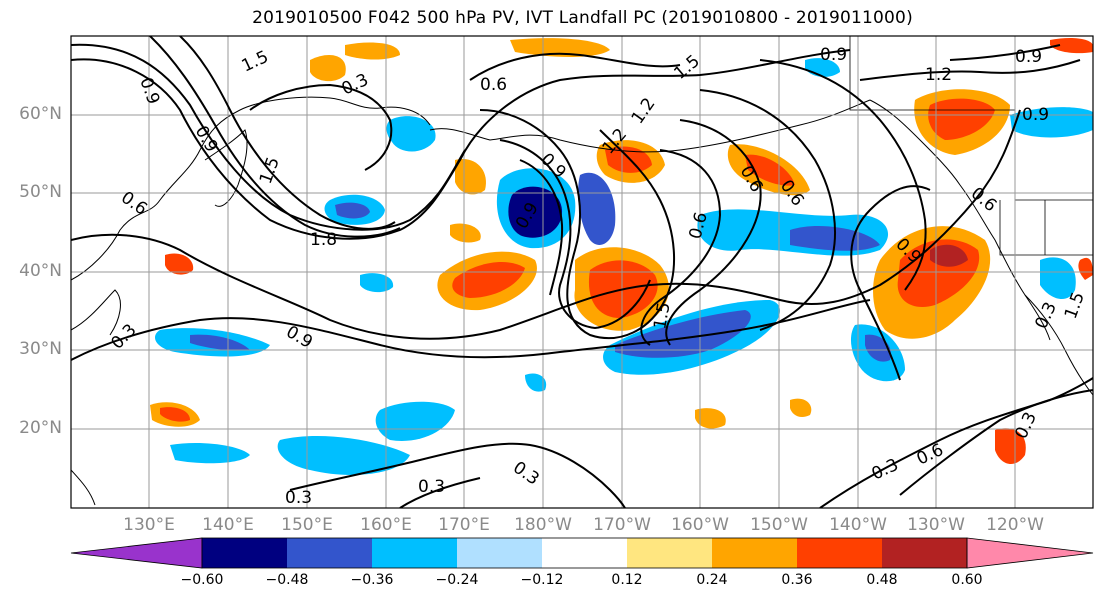 The width and height of the screenshot is (1105, 601). Describe the element at coordinates (938, 75) in the screenshot. I see `contour-label: 1.2` at that location.